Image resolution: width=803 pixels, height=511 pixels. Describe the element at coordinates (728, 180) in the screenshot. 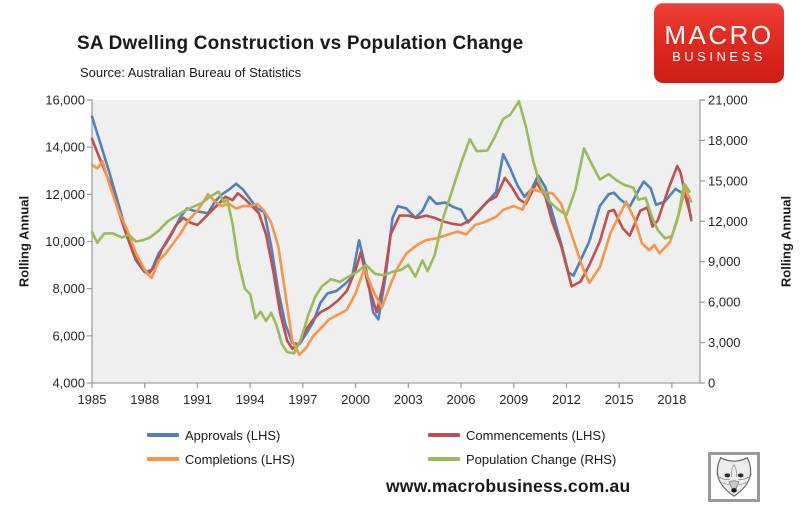

I see `right-axis-tick-label: 15,000` at that location.